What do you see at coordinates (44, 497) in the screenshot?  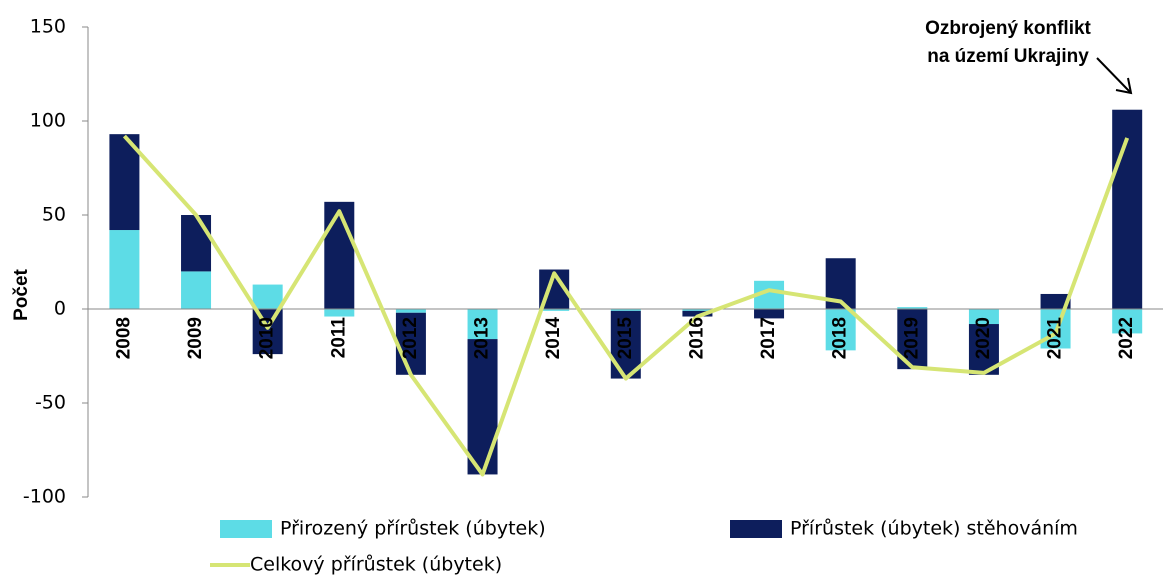 I see `y-tick-label: -100` at bounding box center [44, 497].